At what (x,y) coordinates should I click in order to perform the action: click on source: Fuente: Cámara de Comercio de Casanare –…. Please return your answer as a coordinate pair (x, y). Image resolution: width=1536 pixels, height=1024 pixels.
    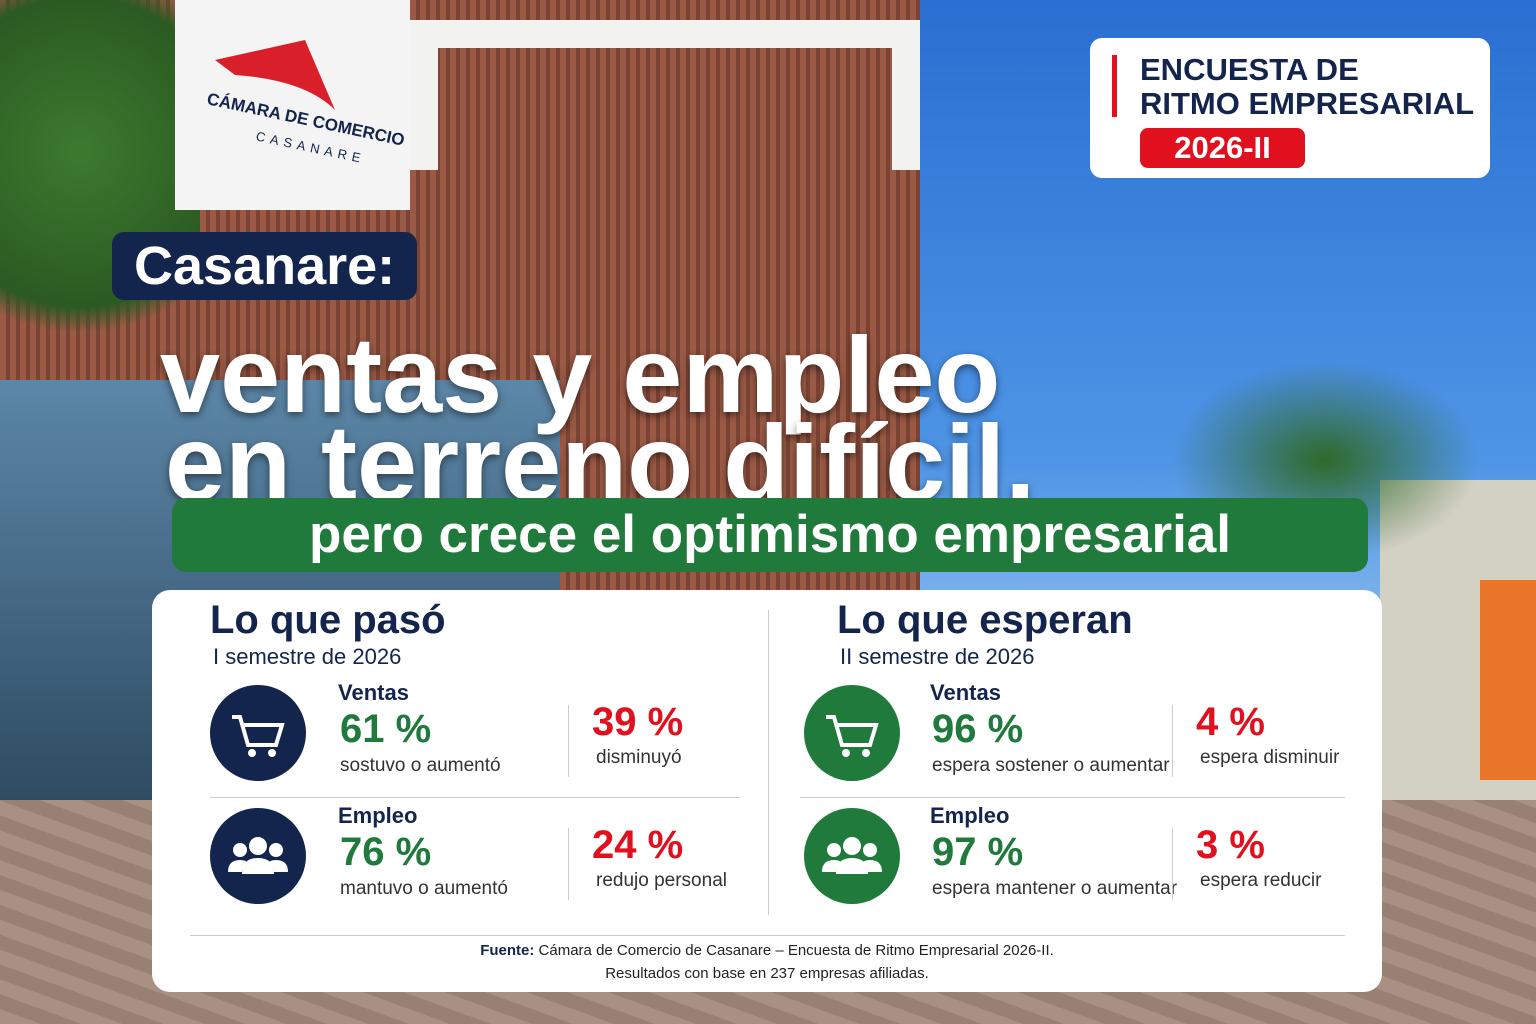
    Looking at the image, I should click on (767, 950).